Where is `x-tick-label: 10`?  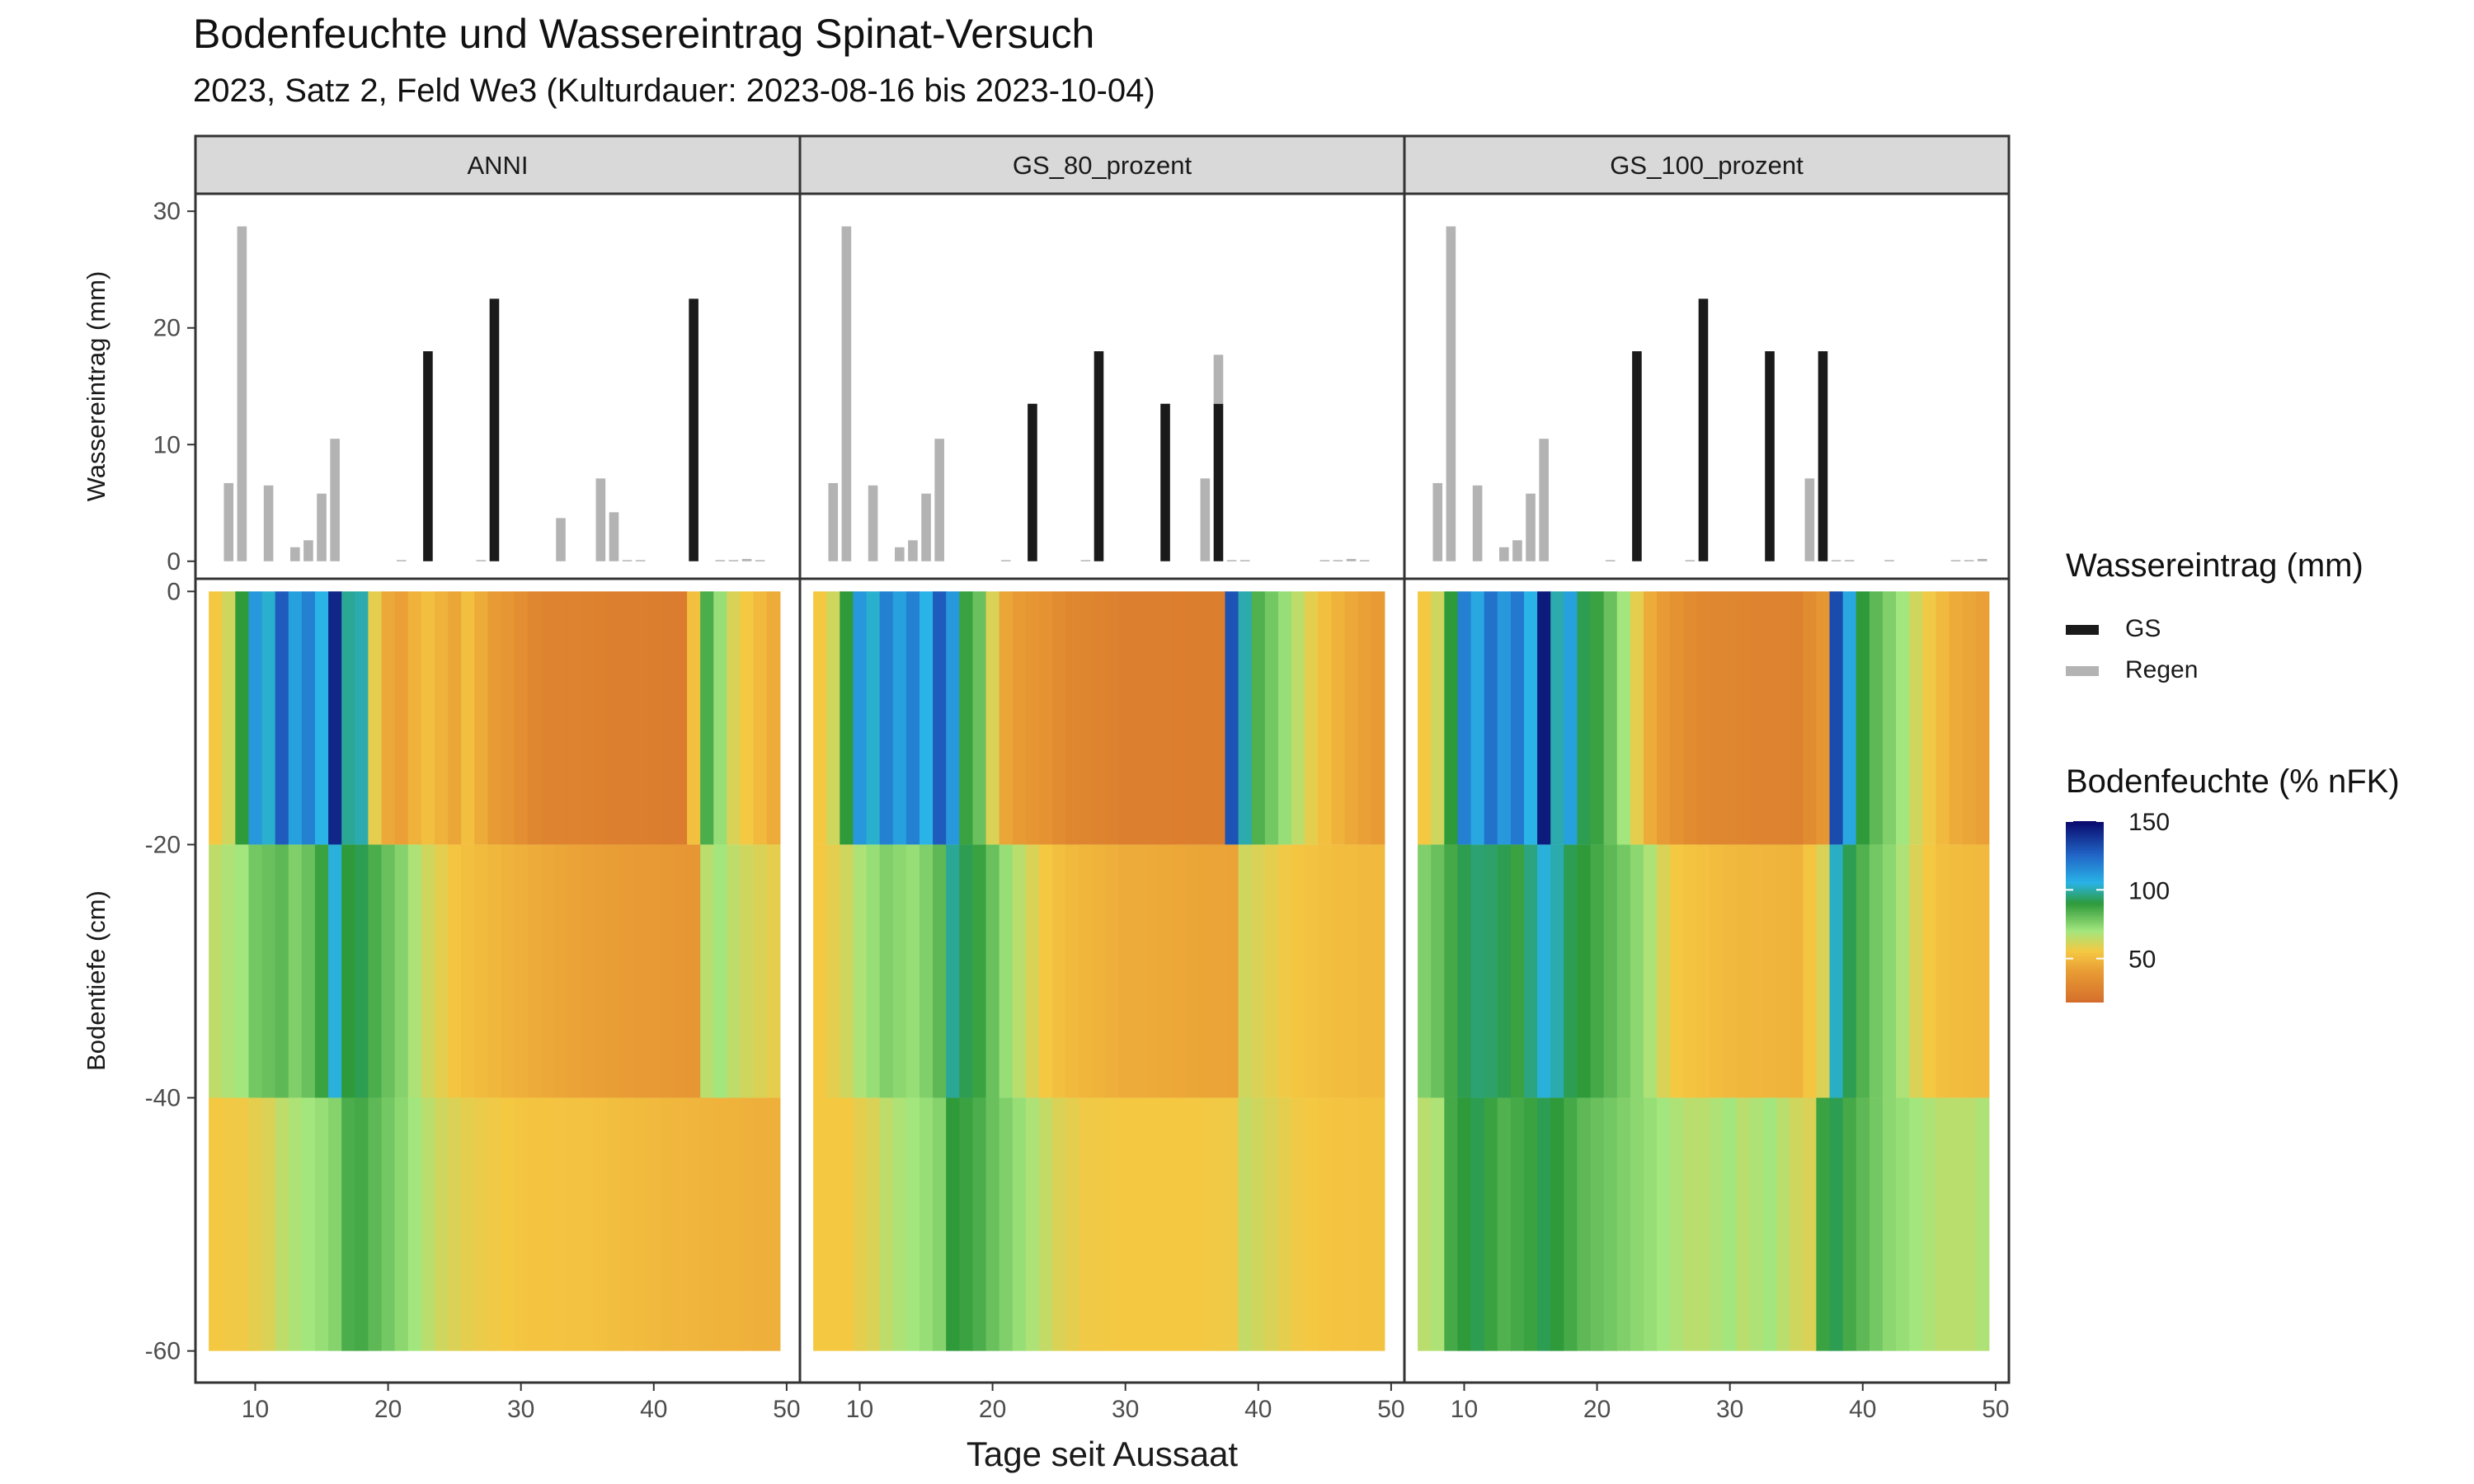 x-tick-label: 10 is located at coordinates (255, 1409).